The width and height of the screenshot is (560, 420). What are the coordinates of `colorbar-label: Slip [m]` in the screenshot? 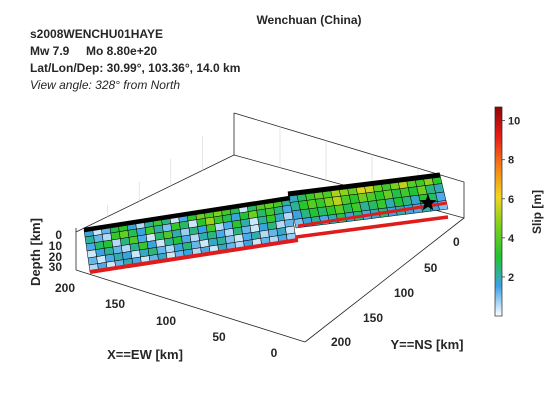 It's located at (537, 212).